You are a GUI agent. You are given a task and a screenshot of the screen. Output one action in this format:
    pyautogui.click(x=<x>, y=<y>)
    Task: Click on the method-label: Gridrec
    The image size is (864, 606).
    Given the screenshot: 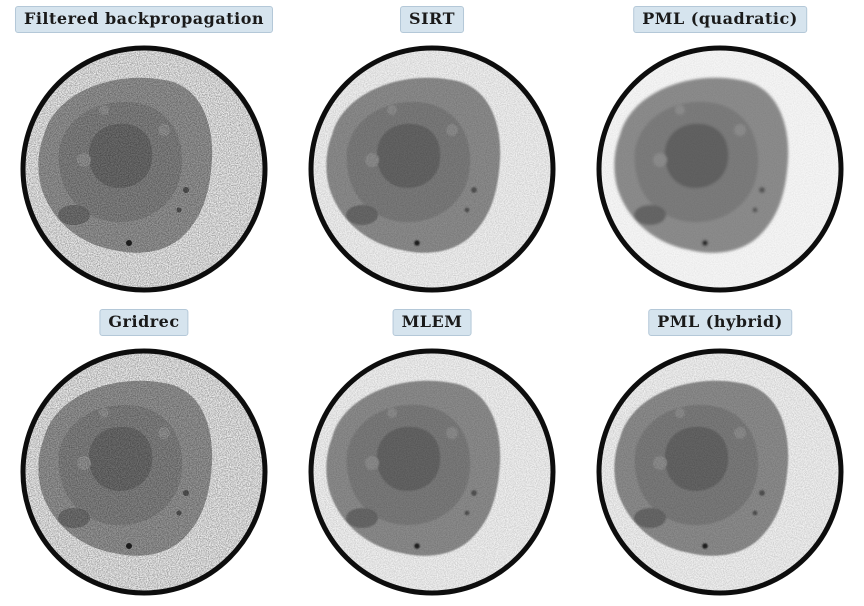 What is the action you would take?
    pyautogui.click(x=144, y=322)
    